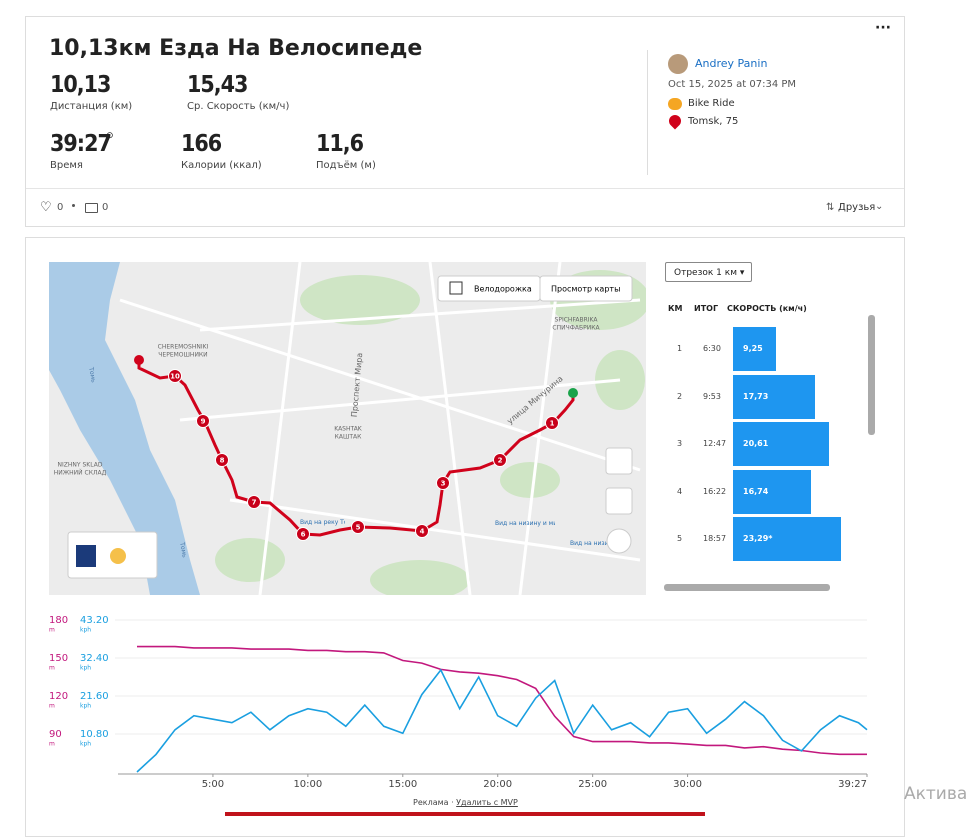 This screenshot has width=967, height=837. What do you see at coordinates (747, 587) in the screenshot?
I see `h-scrollbar` at bounding box center [747, 587].